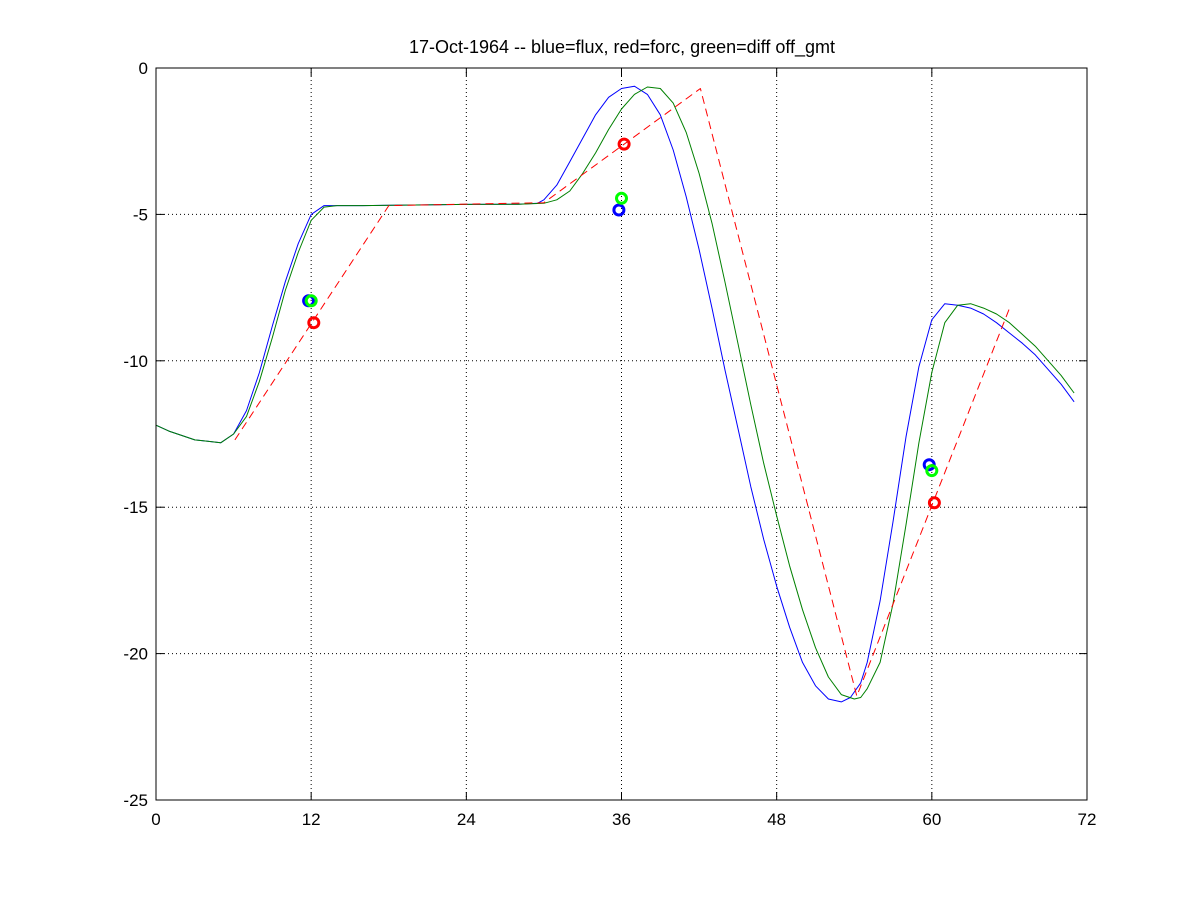  What do you see at coordinates (1087, 819) in the screenshot?
I see `x-tick-label: 72` at bounding box center [1087, 819].